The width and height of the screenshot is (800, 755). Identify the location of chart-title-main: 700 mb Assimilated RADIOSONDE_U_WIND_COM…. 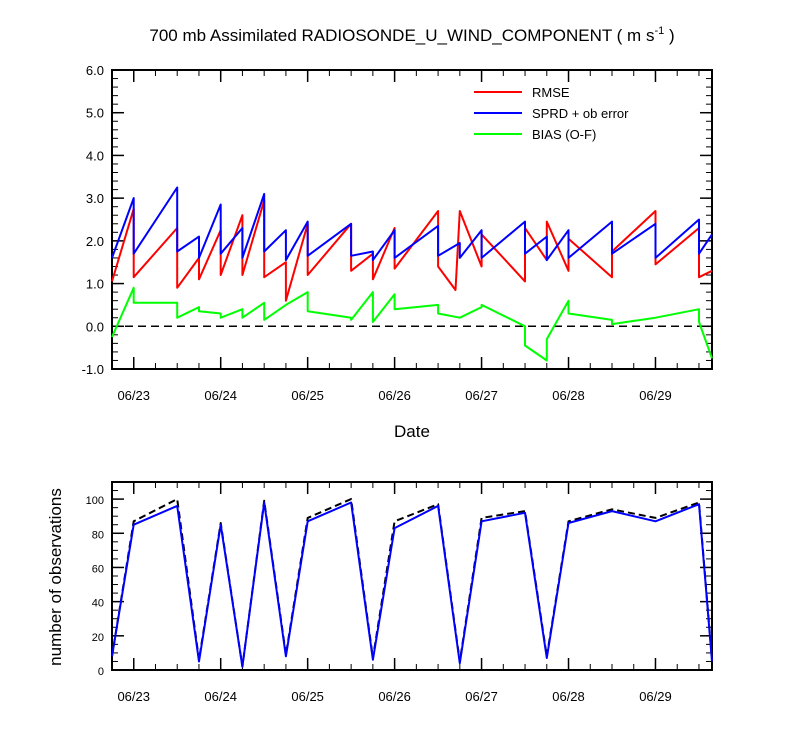
(401, 35).